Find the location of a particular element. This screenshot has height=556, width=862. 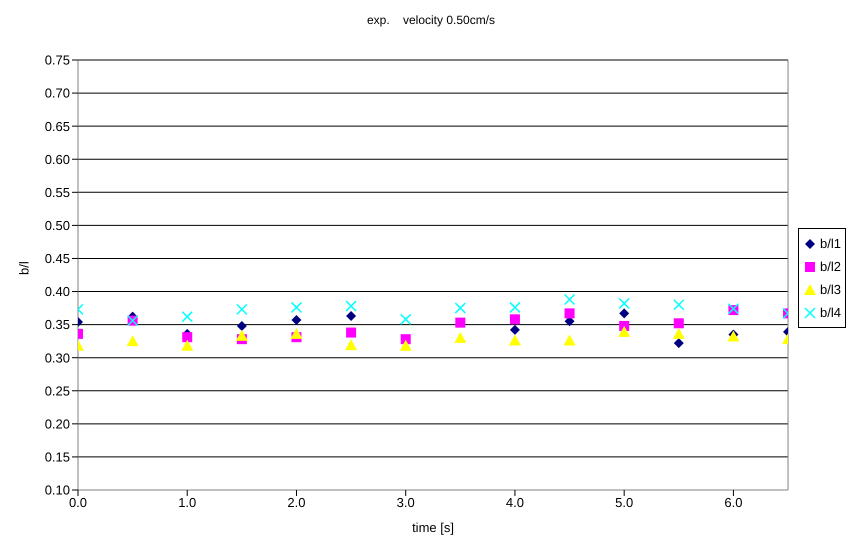

y-tick-label: 0.10 is located at coordinates (57, 490).